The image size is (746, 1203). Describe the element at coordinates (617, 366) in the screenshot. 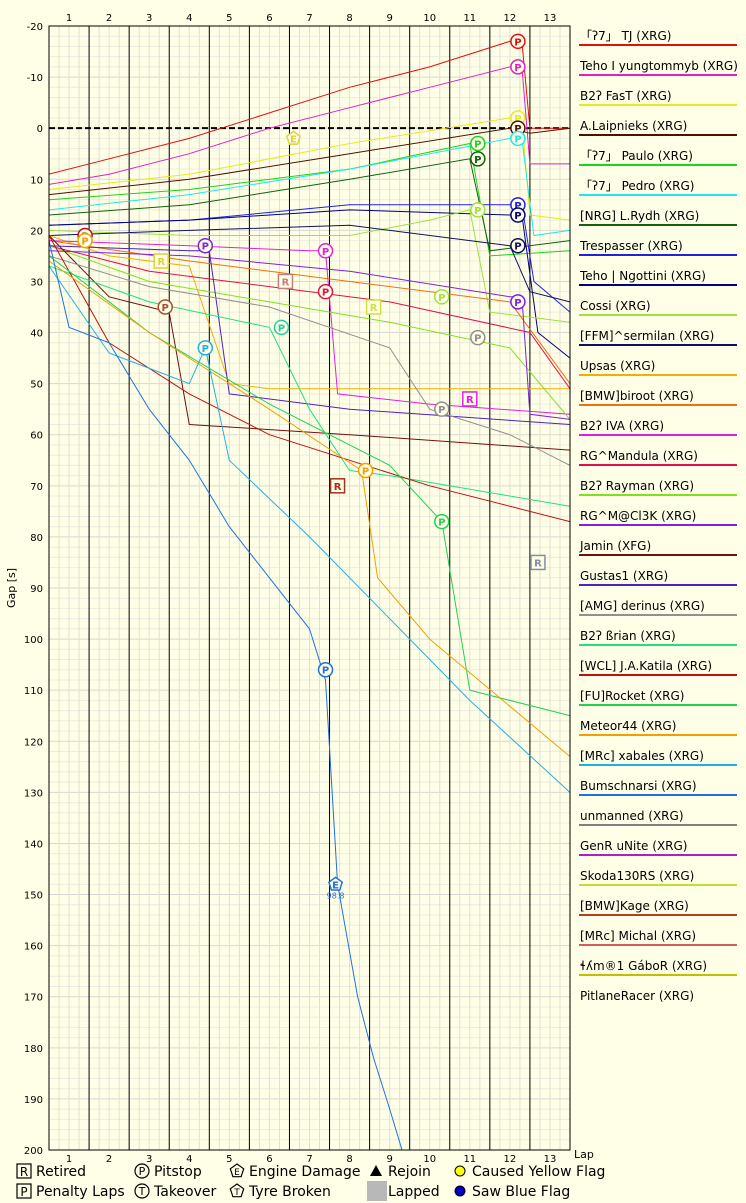

I see `legend-entry-label: Upsas (XRG)` at that location.